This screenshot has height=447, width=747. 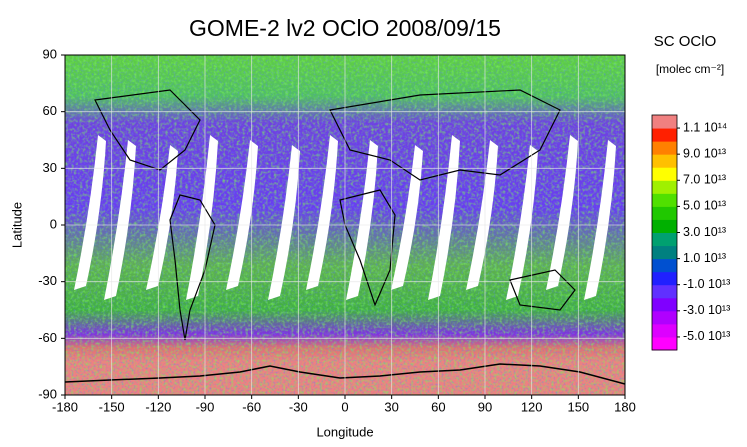 What do you see at coordinates (344, 431) in the screenshot?
I see `x-axis-label: Longitude` at bounding box center [344, 431].